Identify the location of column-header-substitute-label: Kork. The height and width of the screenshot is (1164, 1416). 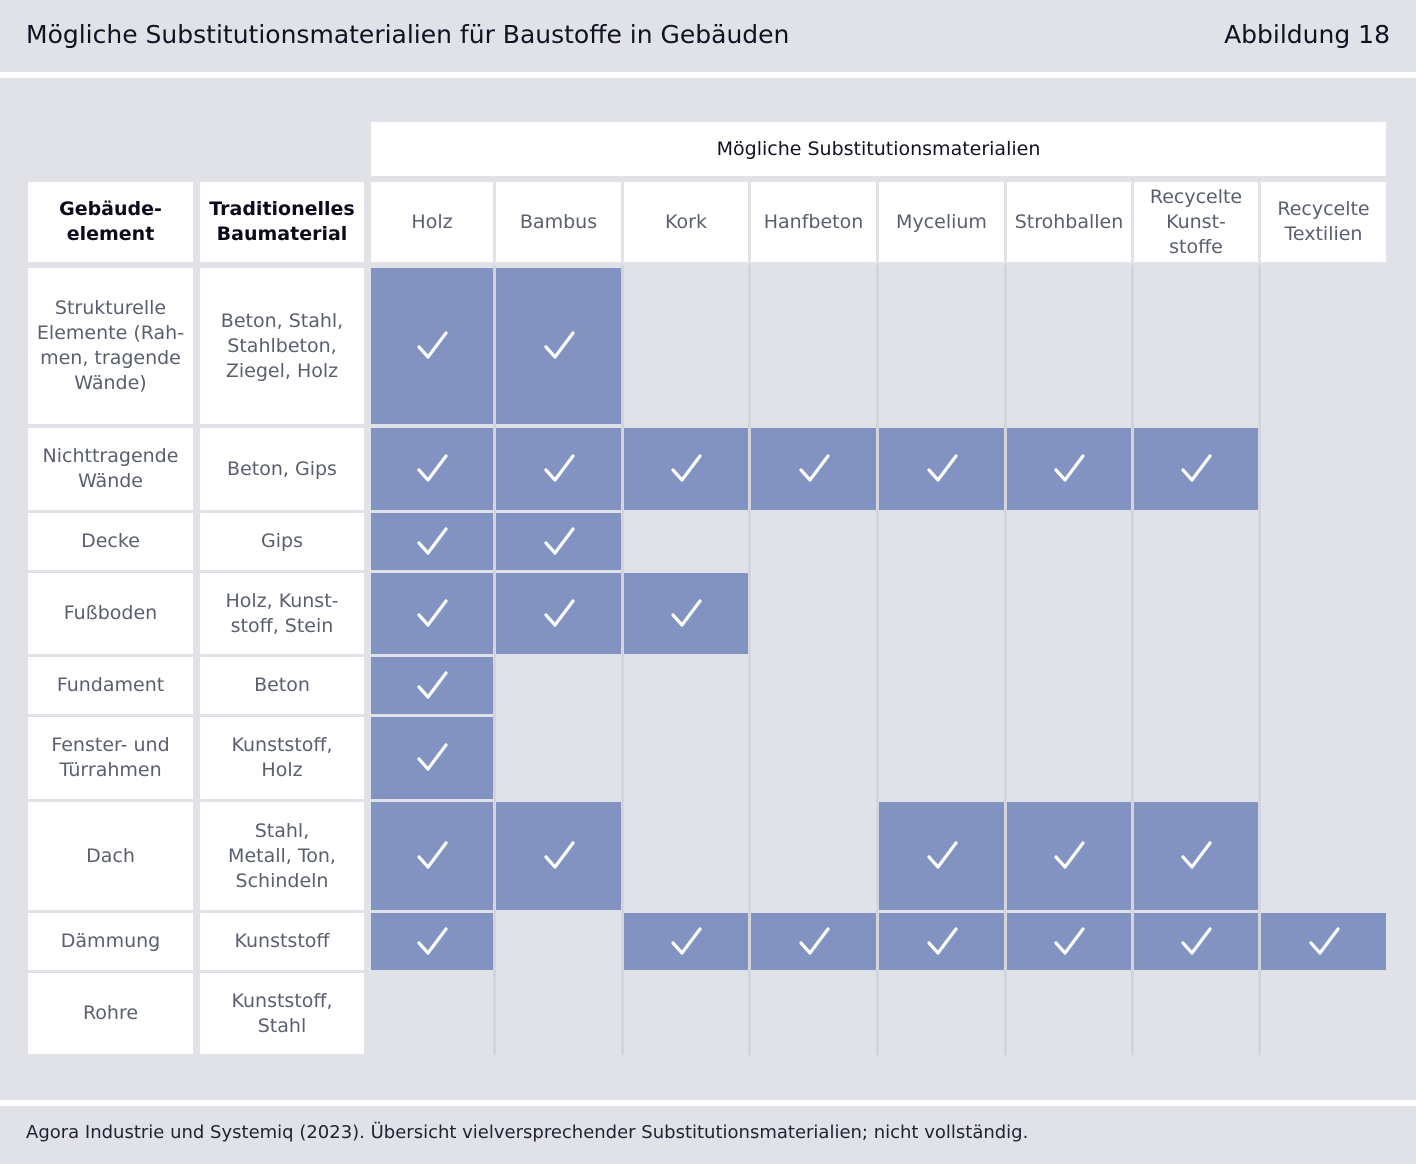
(686, 221).